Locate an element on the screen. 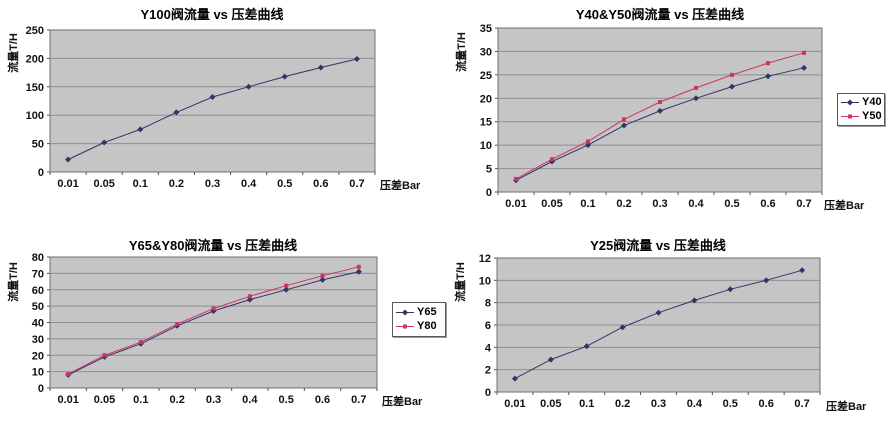 Image resolution: width=888 pixels, height=433 pixels. y-tick-label: 70 is located at coordinates (38, 274).